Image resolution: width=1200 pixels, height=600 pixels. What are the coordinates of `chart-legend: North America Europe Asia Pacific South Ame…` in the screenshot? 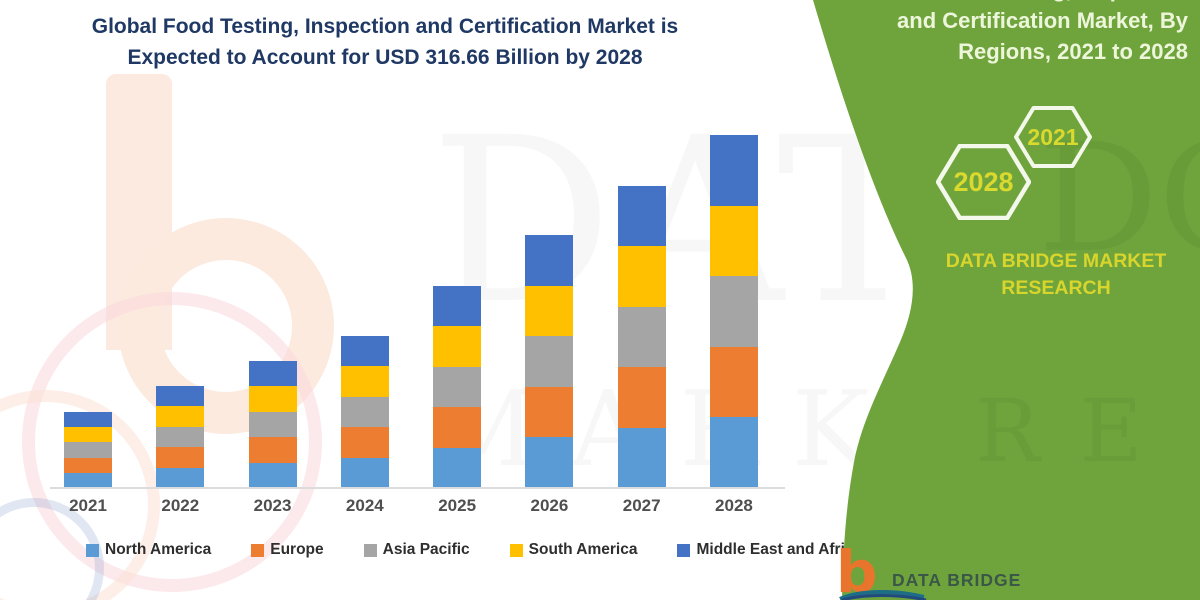 It's located at (474, 550).